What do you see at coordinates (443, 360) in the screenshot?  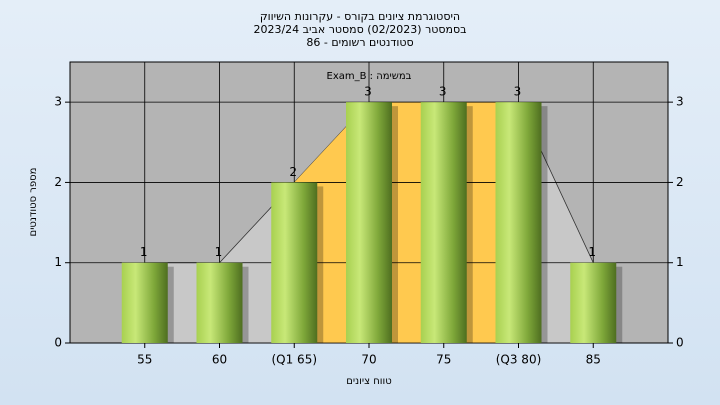 I see `x-tick-label: 75` at bounding box center [443, 360].